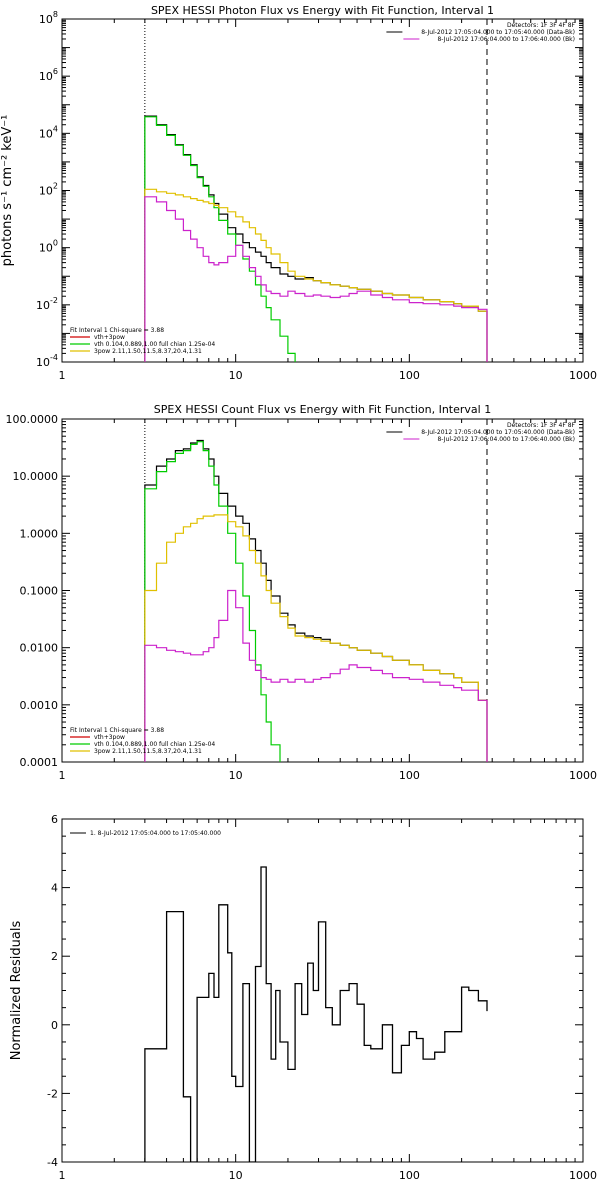  Describe the element at coordinates (16, 991) in the screenshot. I see `y-axis-label: Normalized Residuals` at that location.